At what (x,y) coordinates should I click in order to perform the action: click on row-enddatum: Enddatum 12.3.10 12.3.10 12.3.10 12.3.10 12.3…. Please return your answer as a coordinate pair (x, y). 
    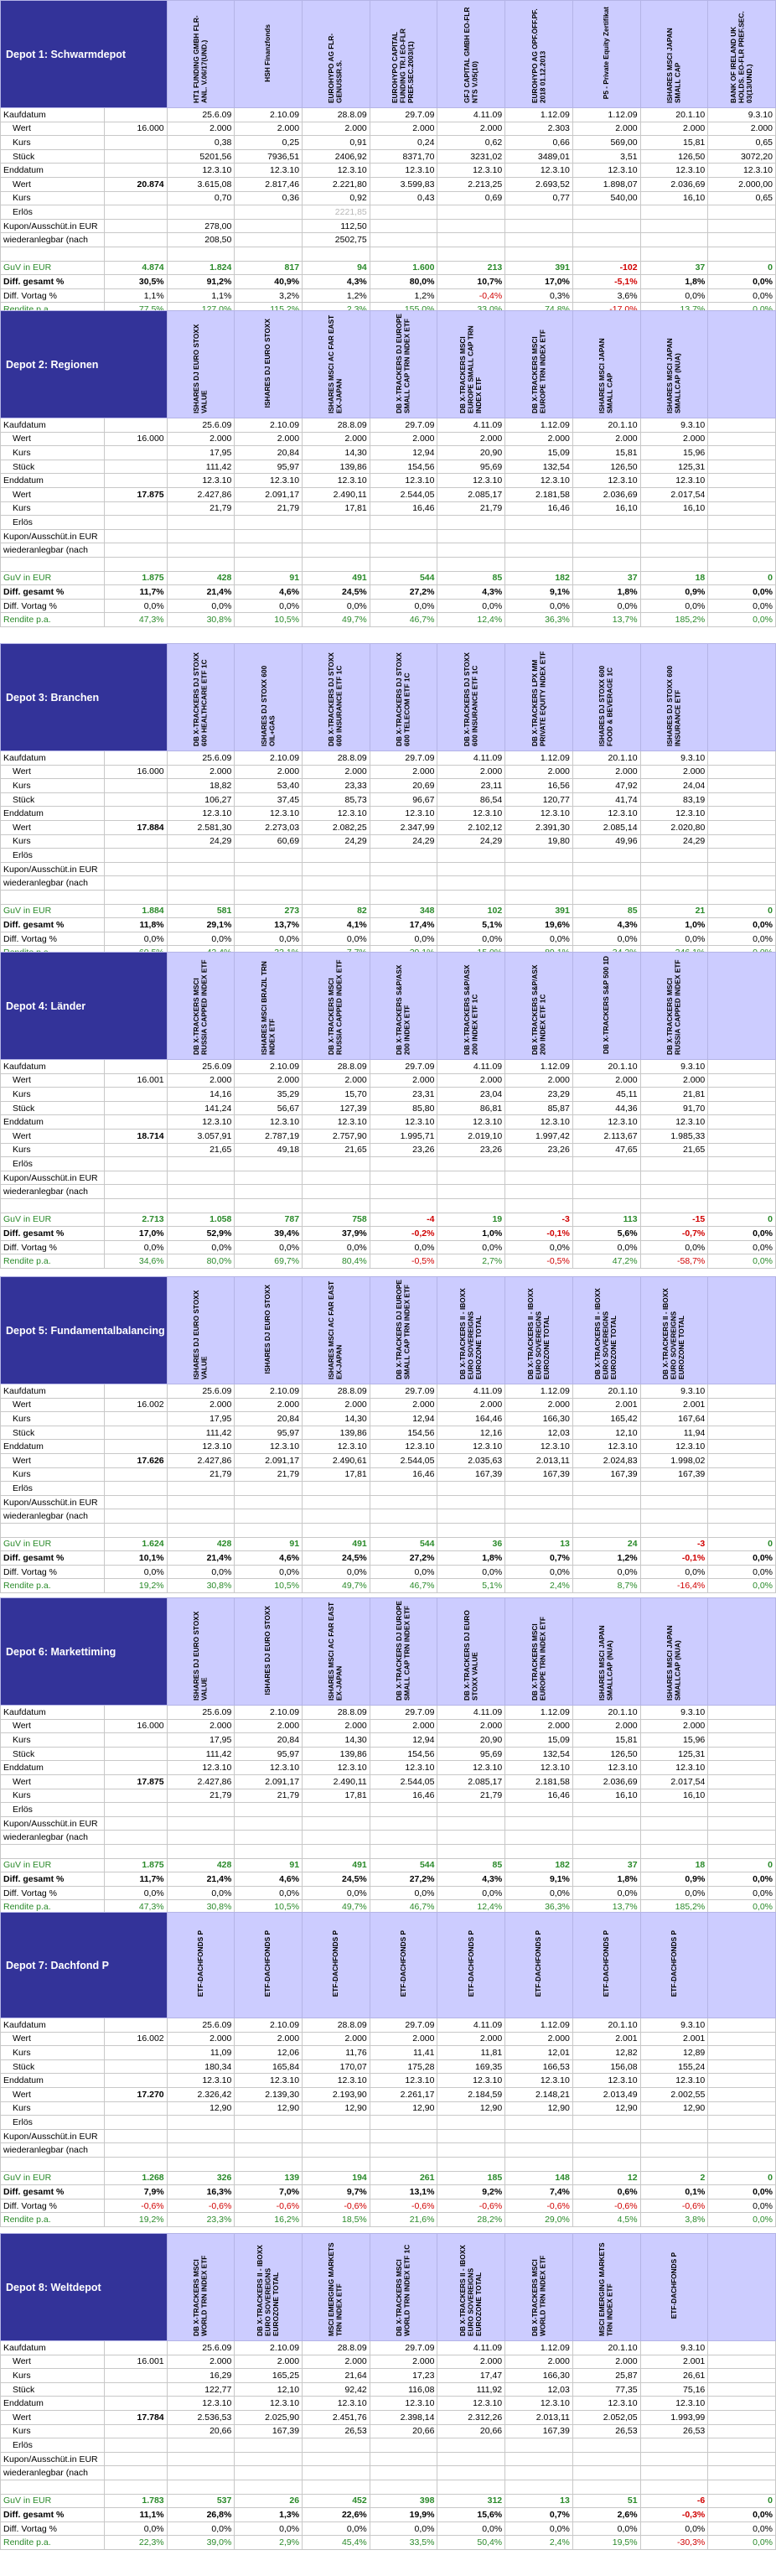
    Looking at the image, I should click on (388, 2403).